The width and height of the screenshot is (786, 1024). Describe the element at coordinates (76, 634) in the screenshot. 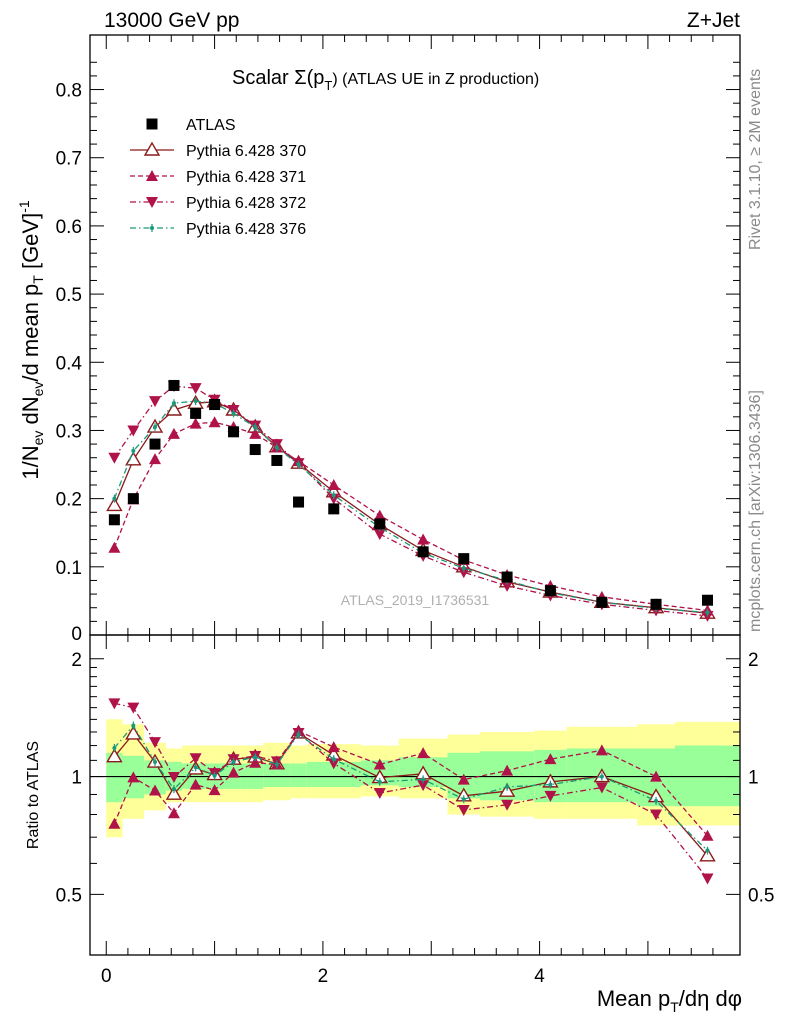

I see `y-tick-label: 0` at that location.